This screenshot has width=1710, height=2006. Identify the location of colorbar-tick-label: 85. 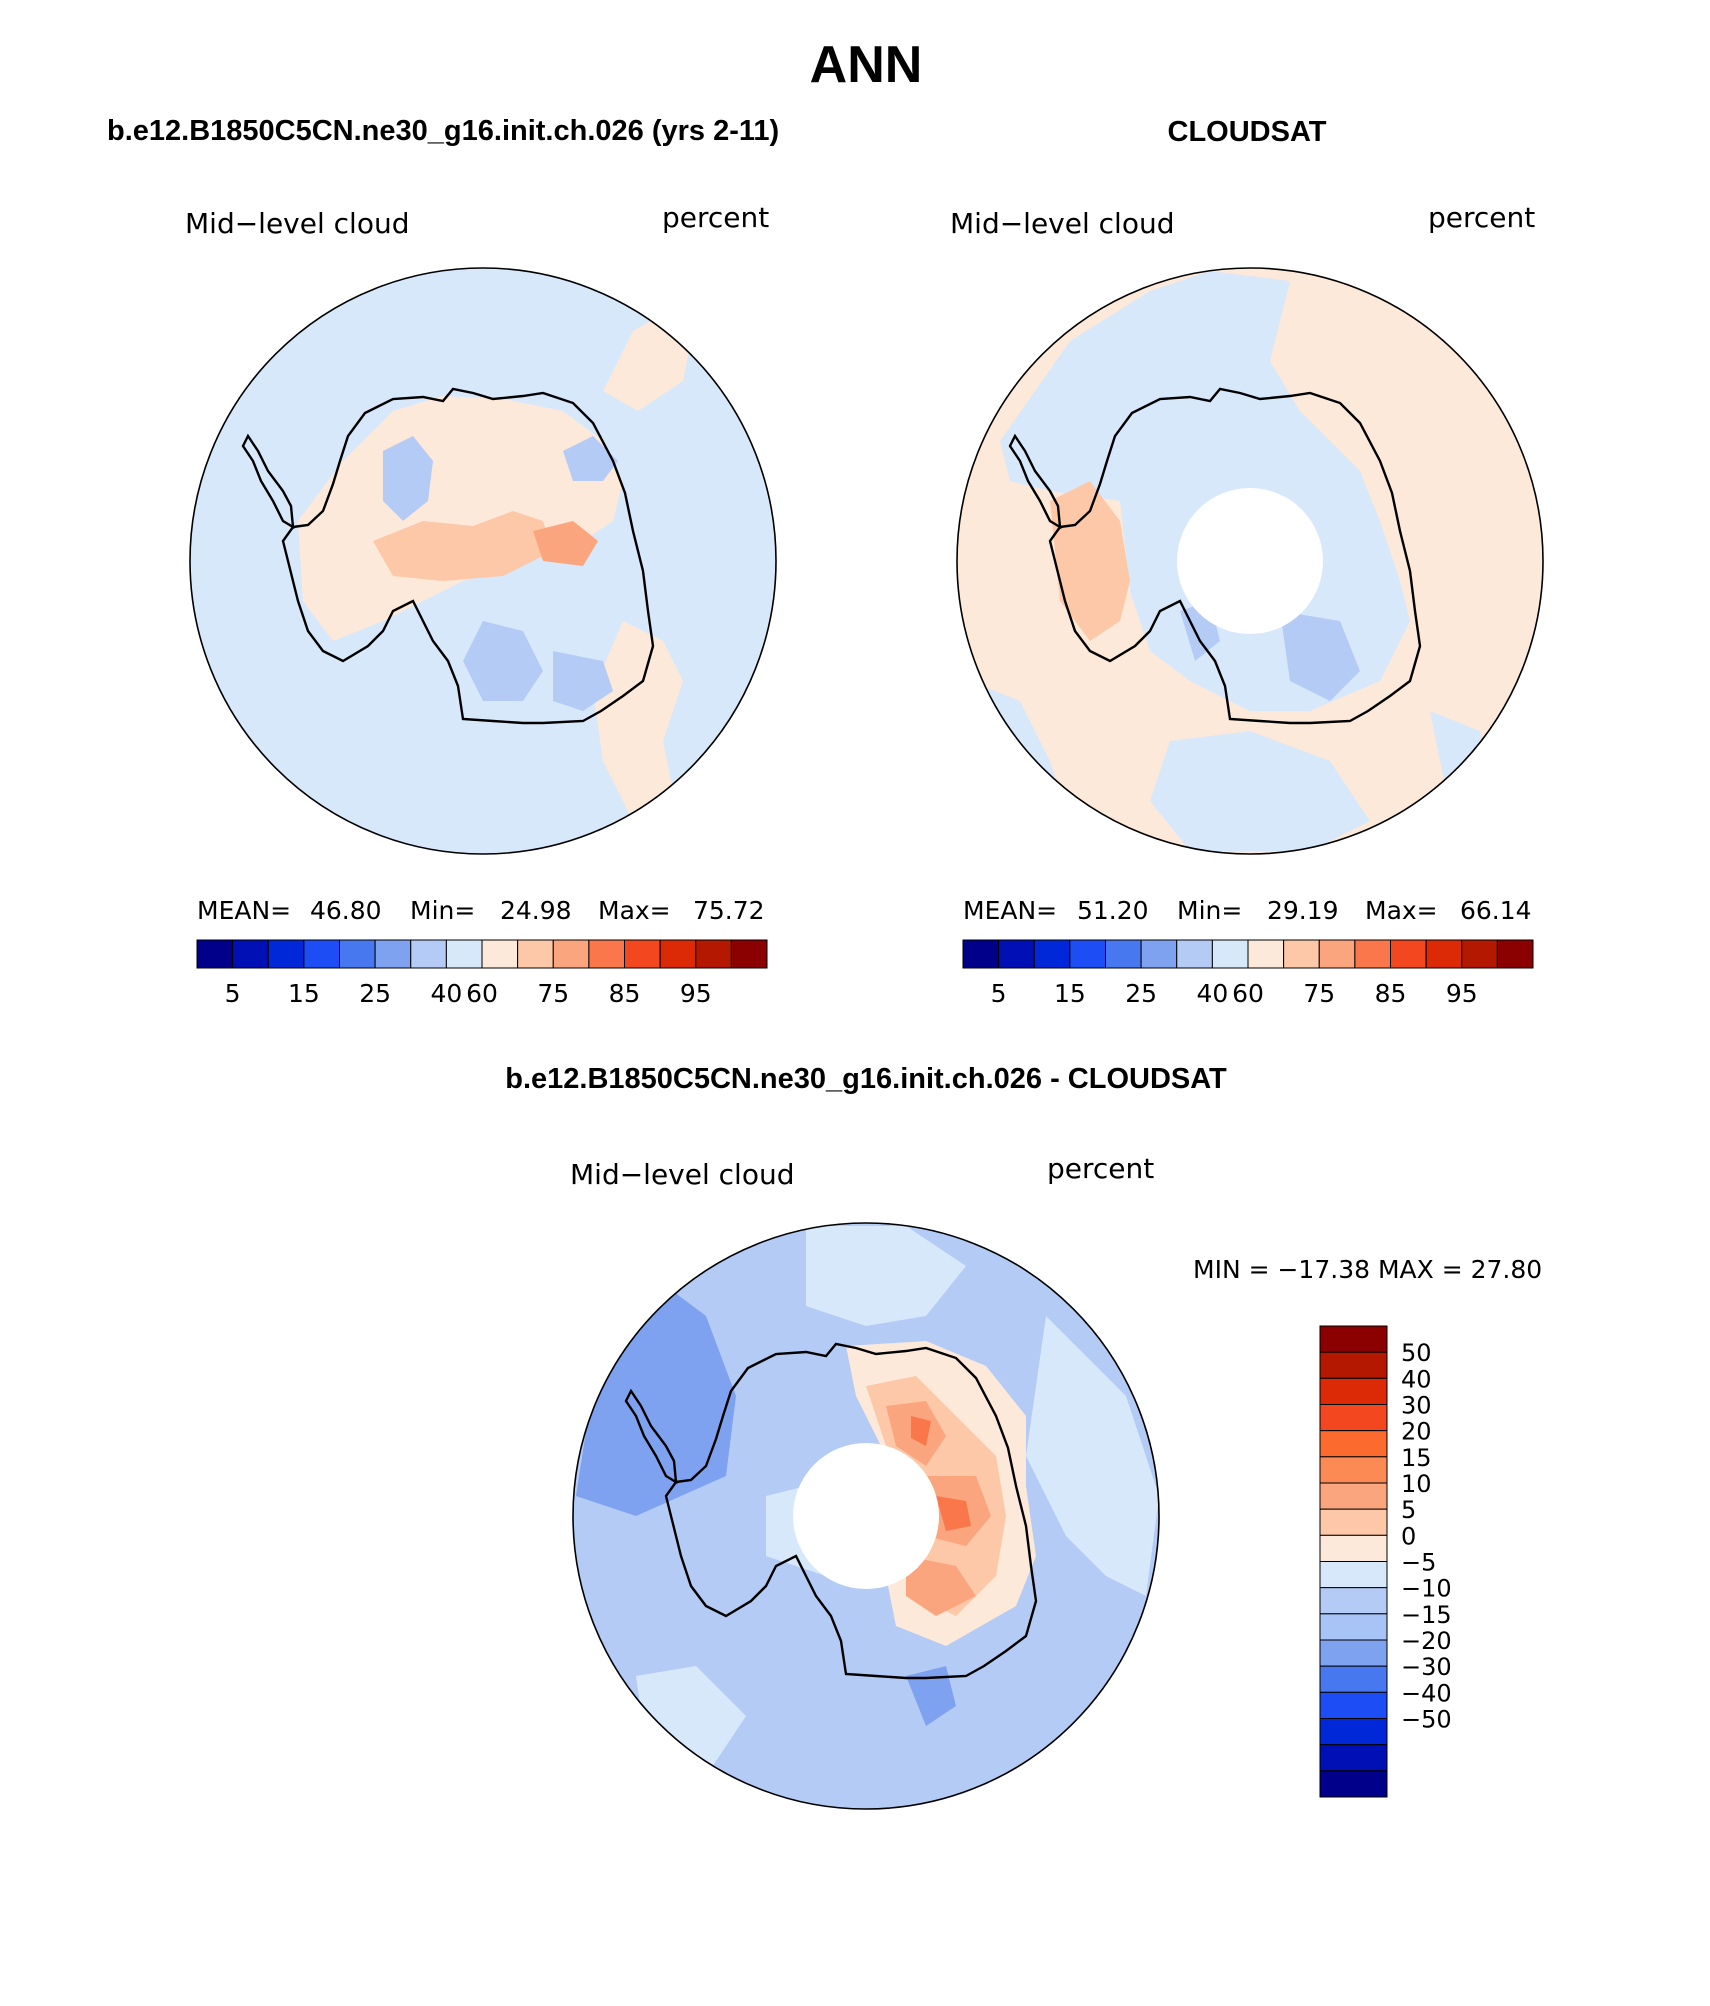
(625, 993).